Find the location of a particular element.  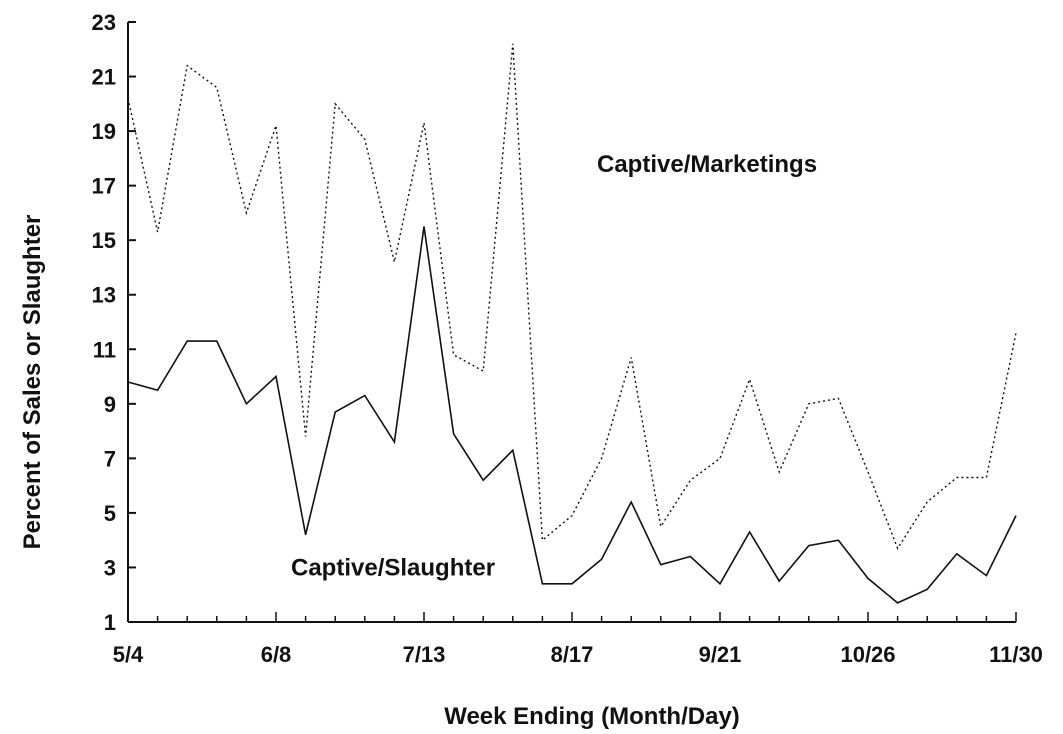

y-tick-label: 13 is located at coordinates (104, 295).